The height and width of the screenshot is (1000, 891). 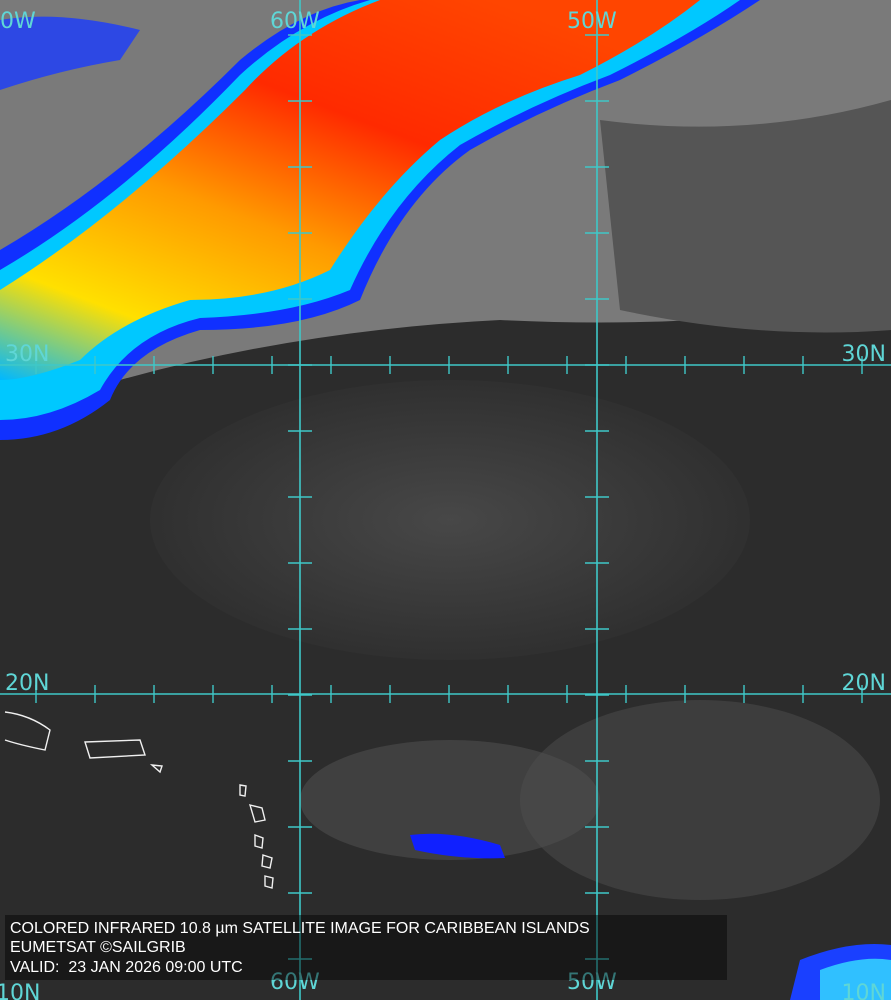 I want to click on cloud-cyan, so click(x=855, y=979).